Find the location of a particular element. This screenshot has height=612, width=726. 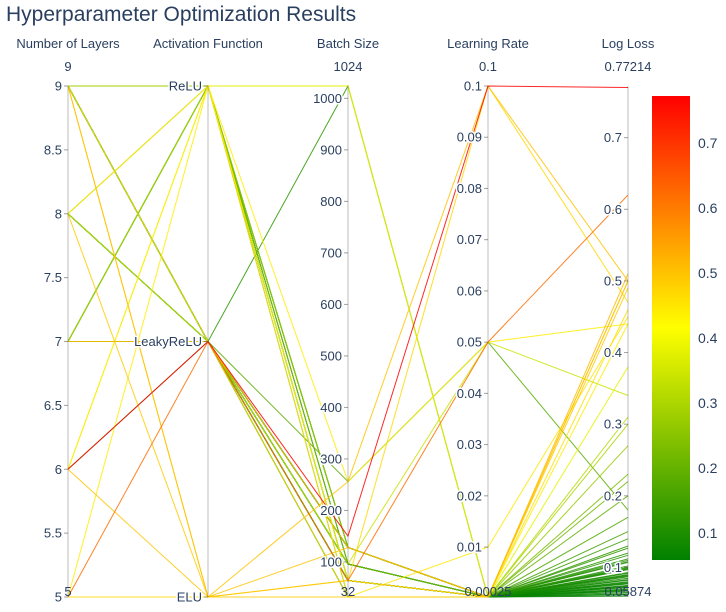

tick-label-halo: 0.2 is located at coordinates (613, 495).